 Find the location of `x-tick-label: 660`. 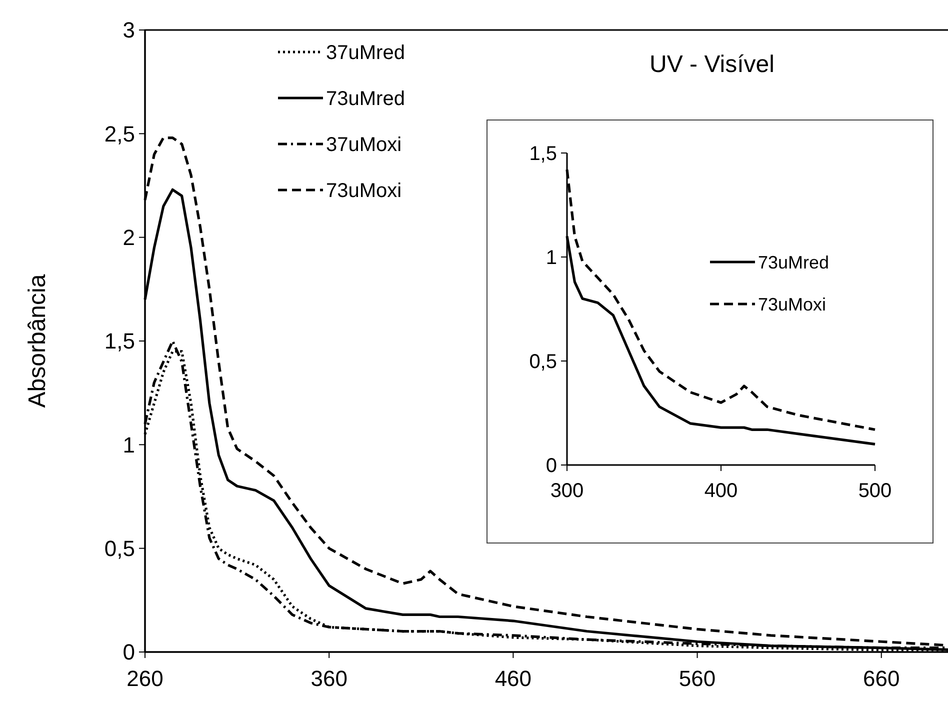

x-tick-label: 660 is located at coordinates (881, 678).